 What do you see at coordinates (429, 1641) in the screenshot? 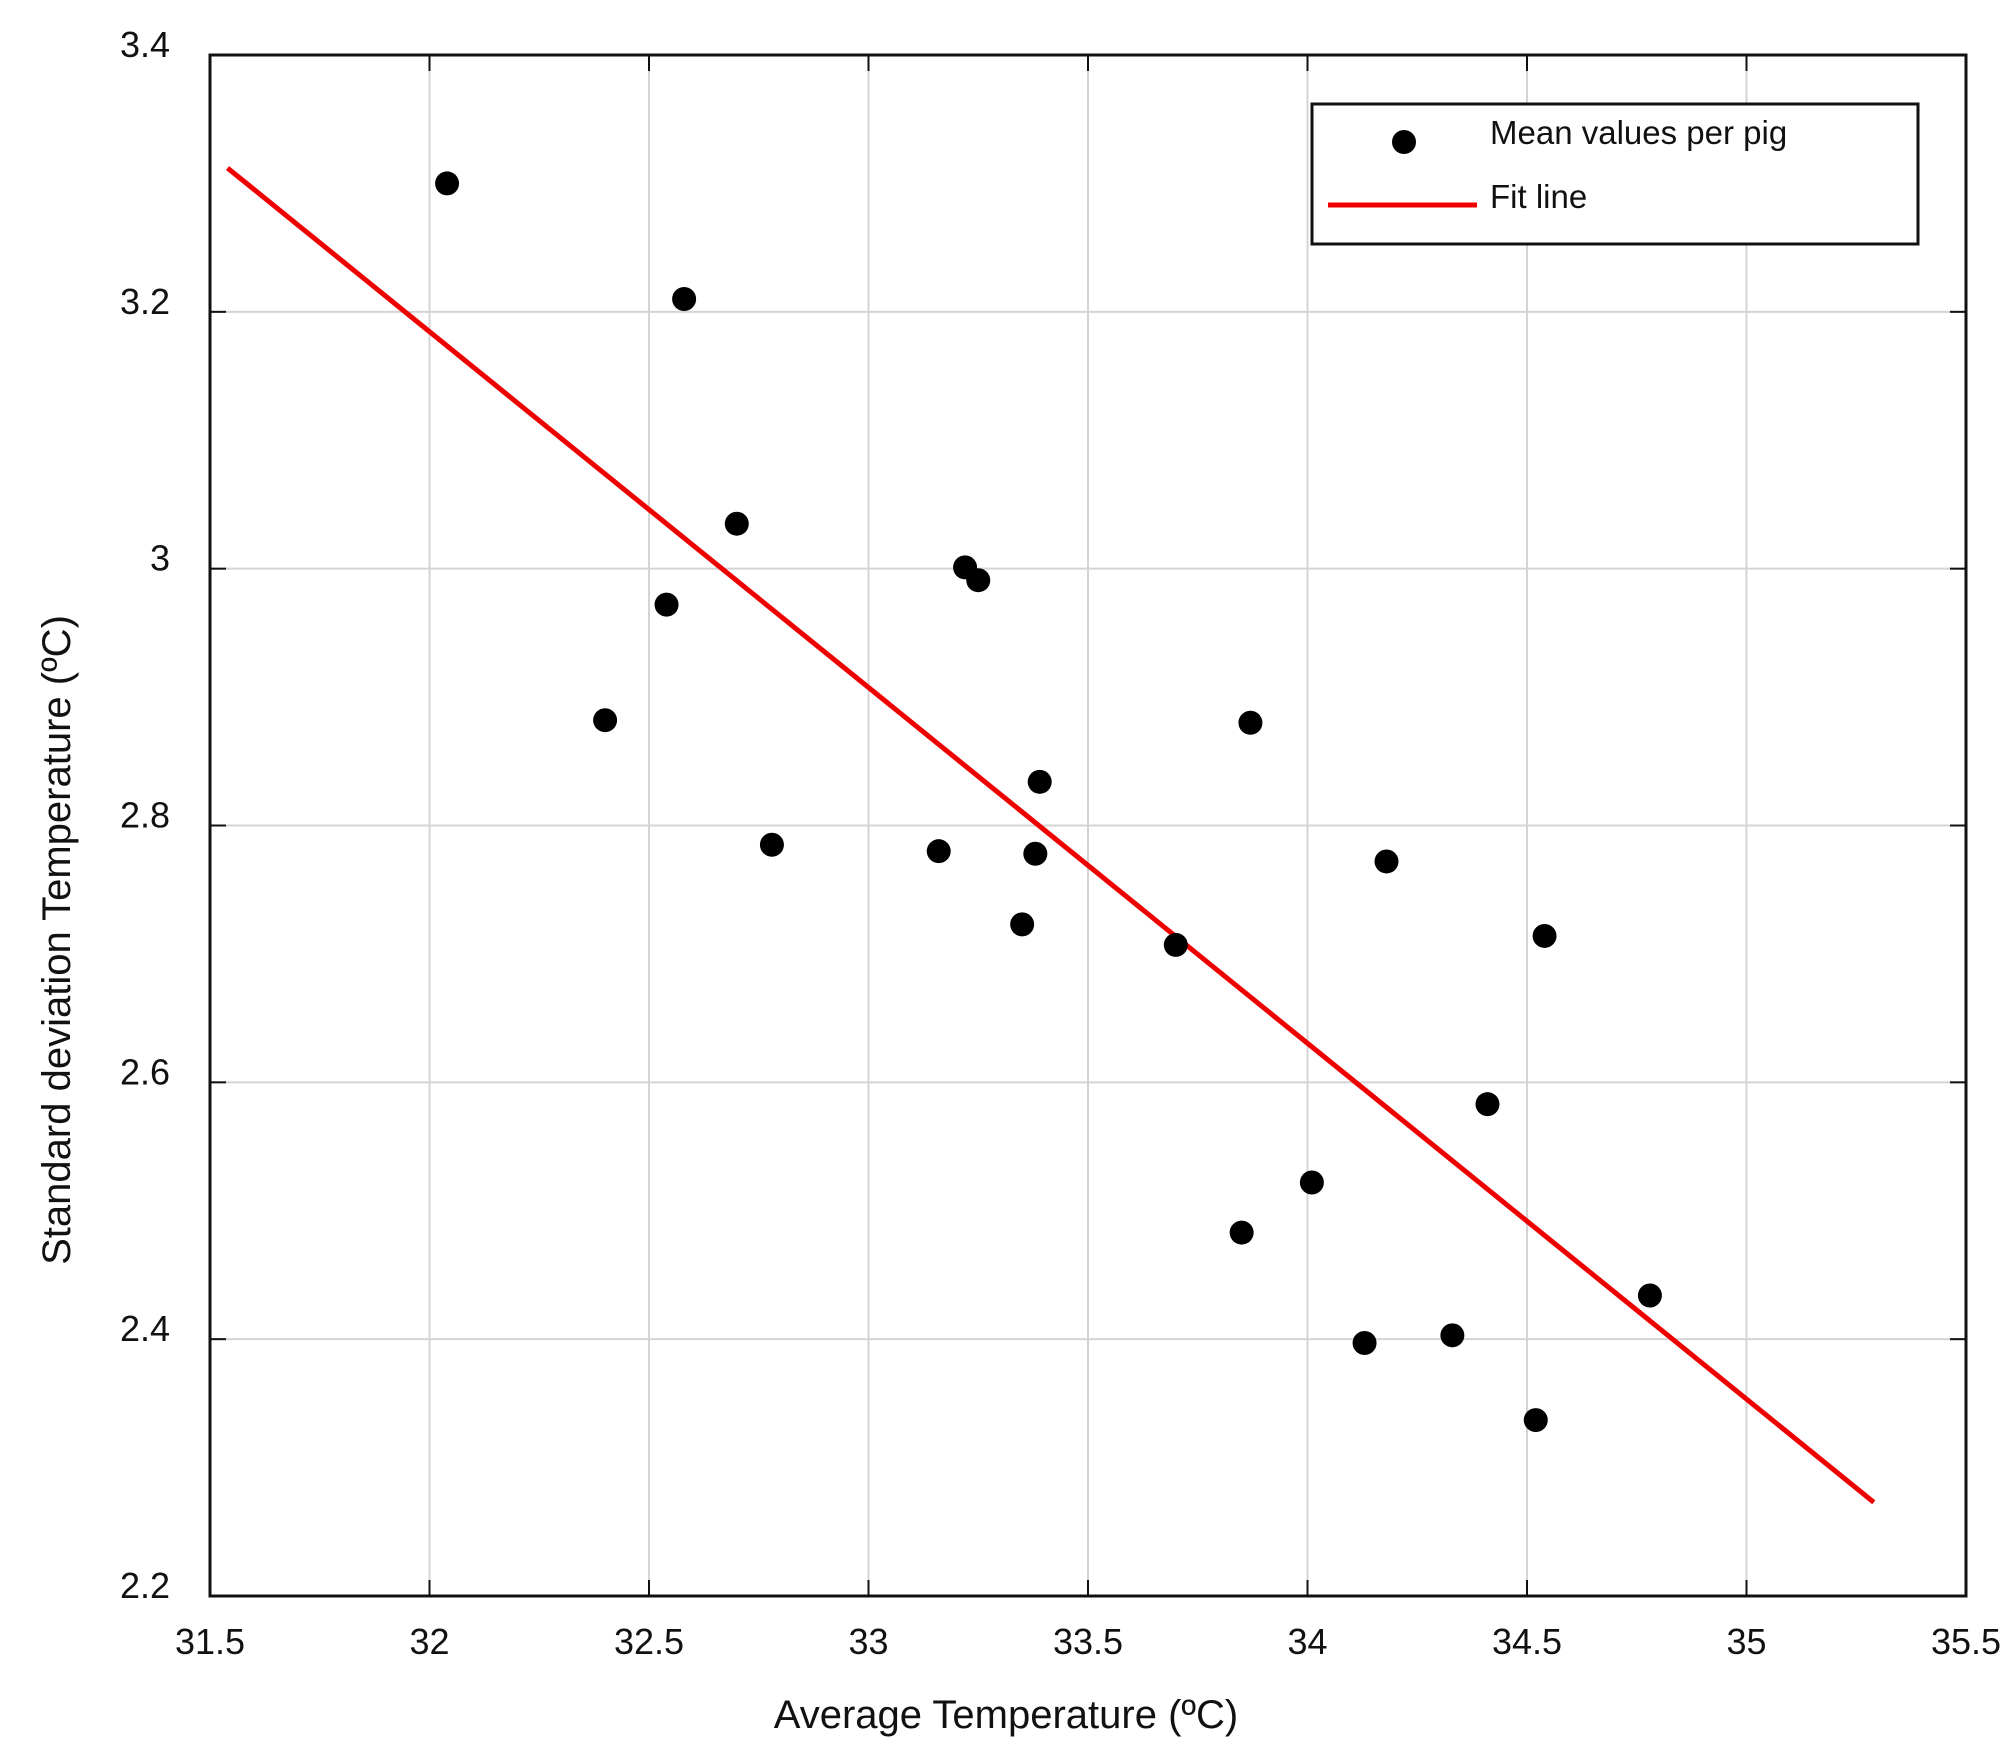
I see `x-tick-label: 32` at bounding box center [429, 1641].